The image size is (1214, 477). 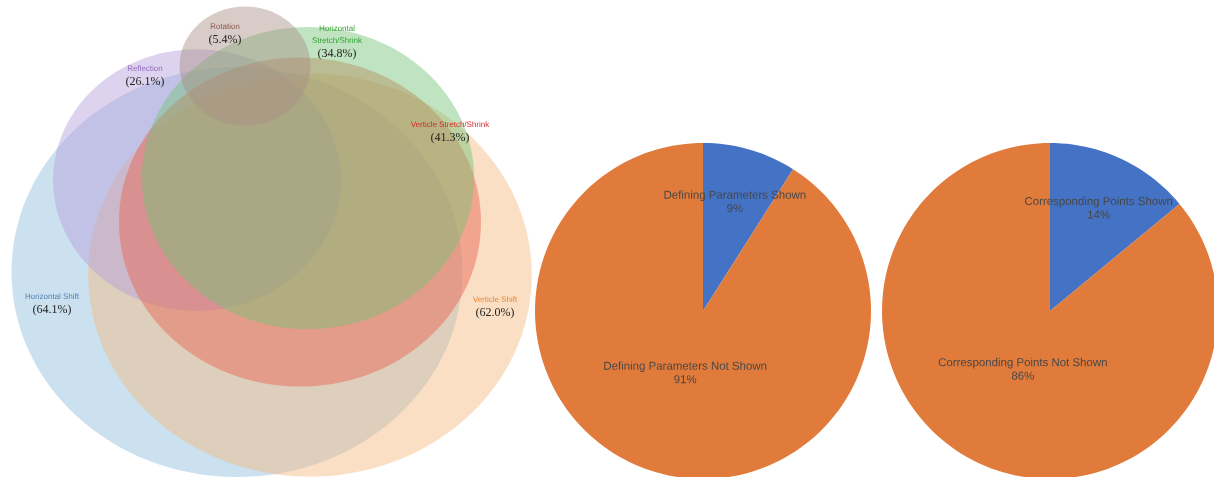 I want to click on data-label: (26.1%), so click(x=145, y=82).